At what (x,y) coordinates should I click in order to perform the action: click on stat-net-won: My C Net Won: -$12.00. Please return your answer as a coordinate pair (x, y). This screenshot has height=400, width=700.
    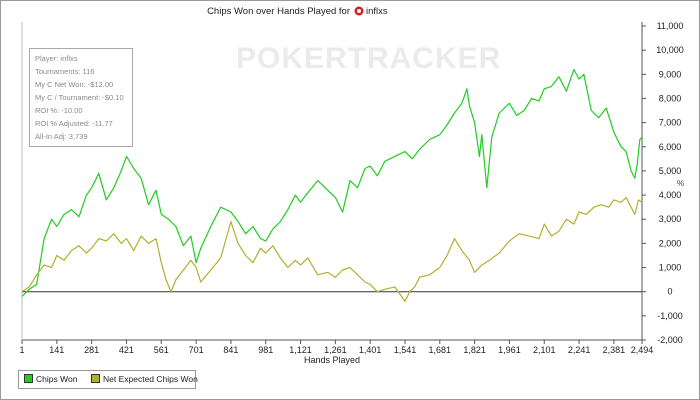
    Looking at the image, I should click on (74, 84).